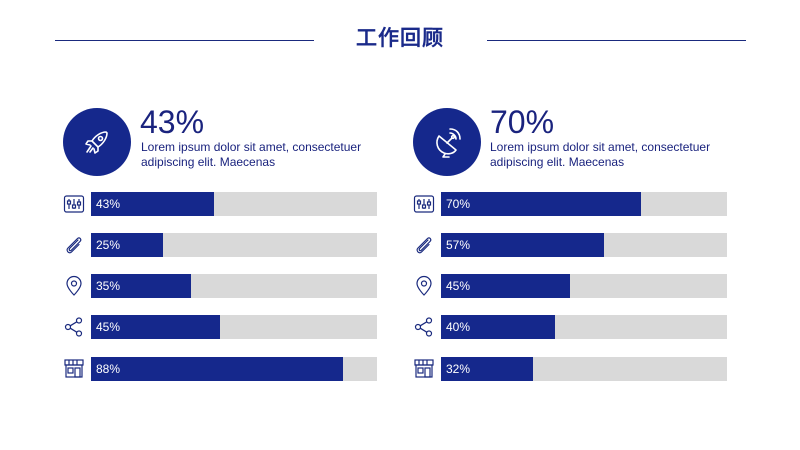 The width and height of the screenshot is (800, 450). What do you see at coordinates (458, 327) in the screenshot?
I see `progress-label: 40%` at bounding box center [458, 327].